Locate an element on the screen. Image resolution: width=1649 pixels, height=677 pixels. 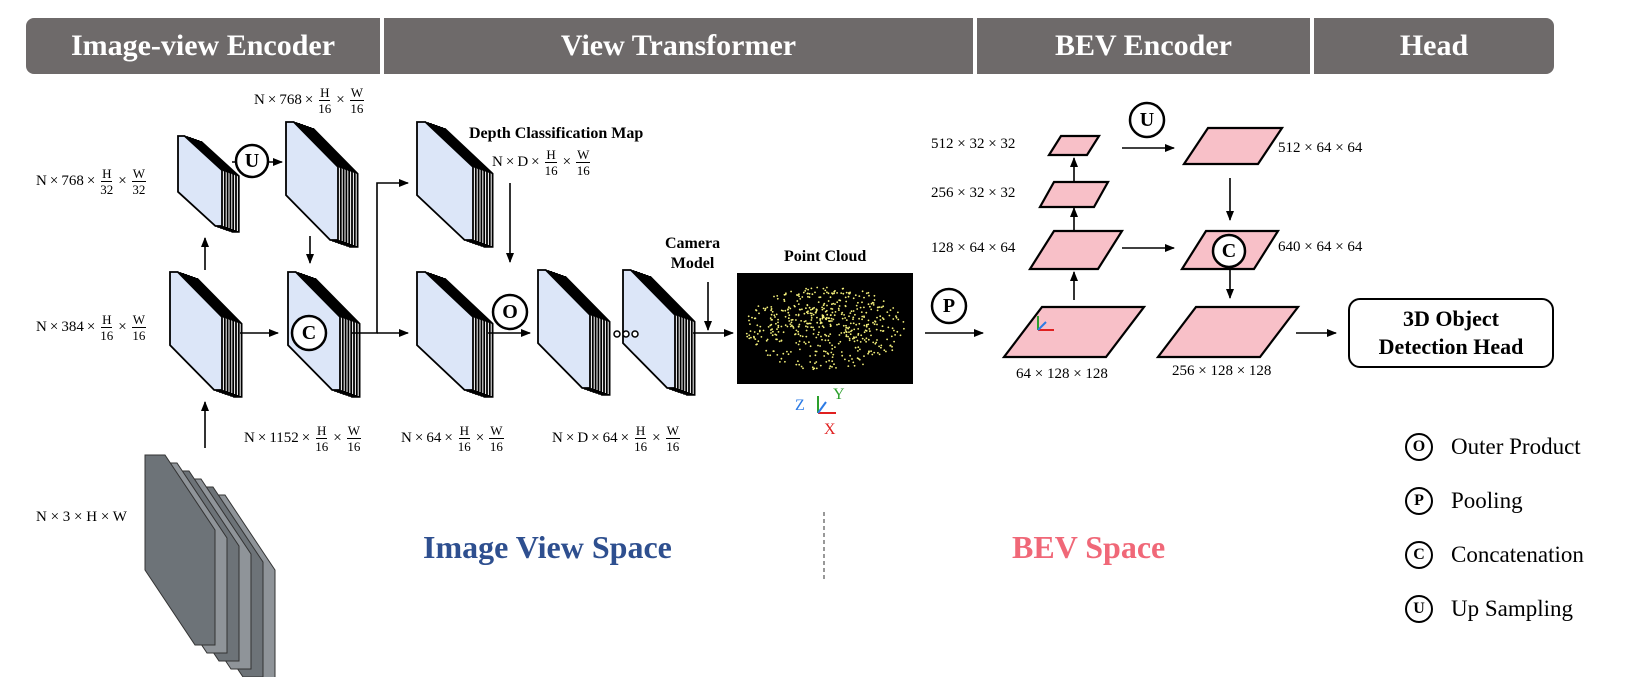
bev-feature-256x128 is located at coordinates (1228, 332).